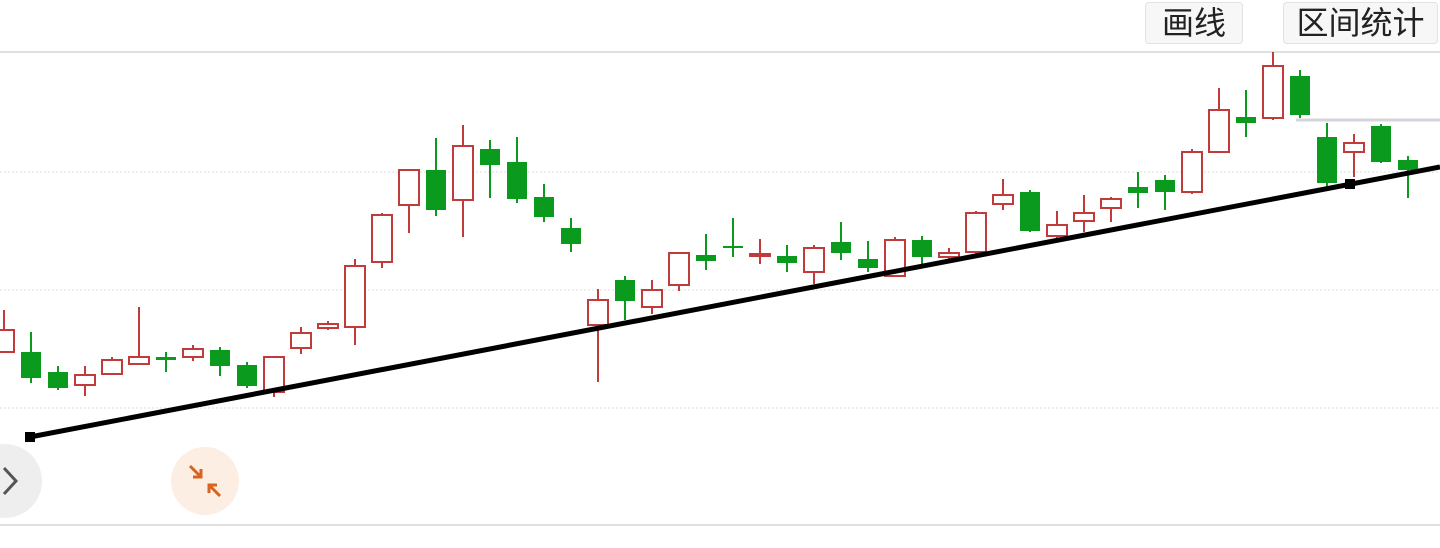 The width and height of the screenshot is (1440, 548). I want to click on expand-icon, so click(10, 481).